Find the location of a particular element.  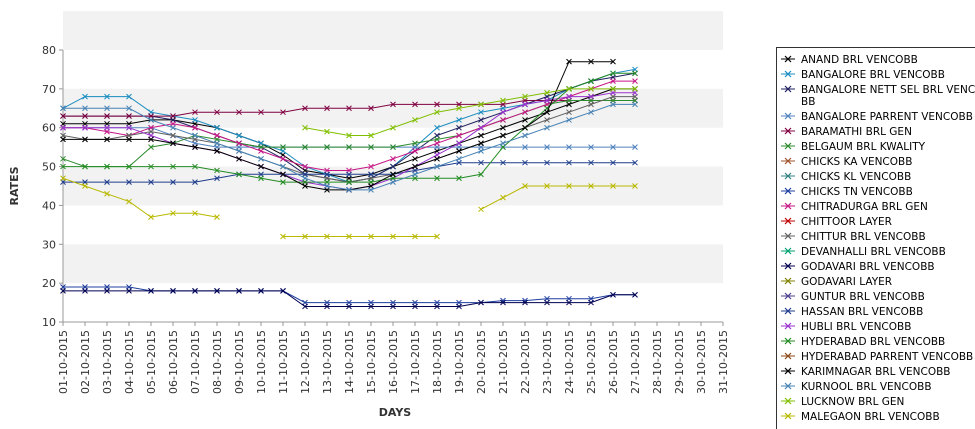

series-line is located at coordinates (557, 197).